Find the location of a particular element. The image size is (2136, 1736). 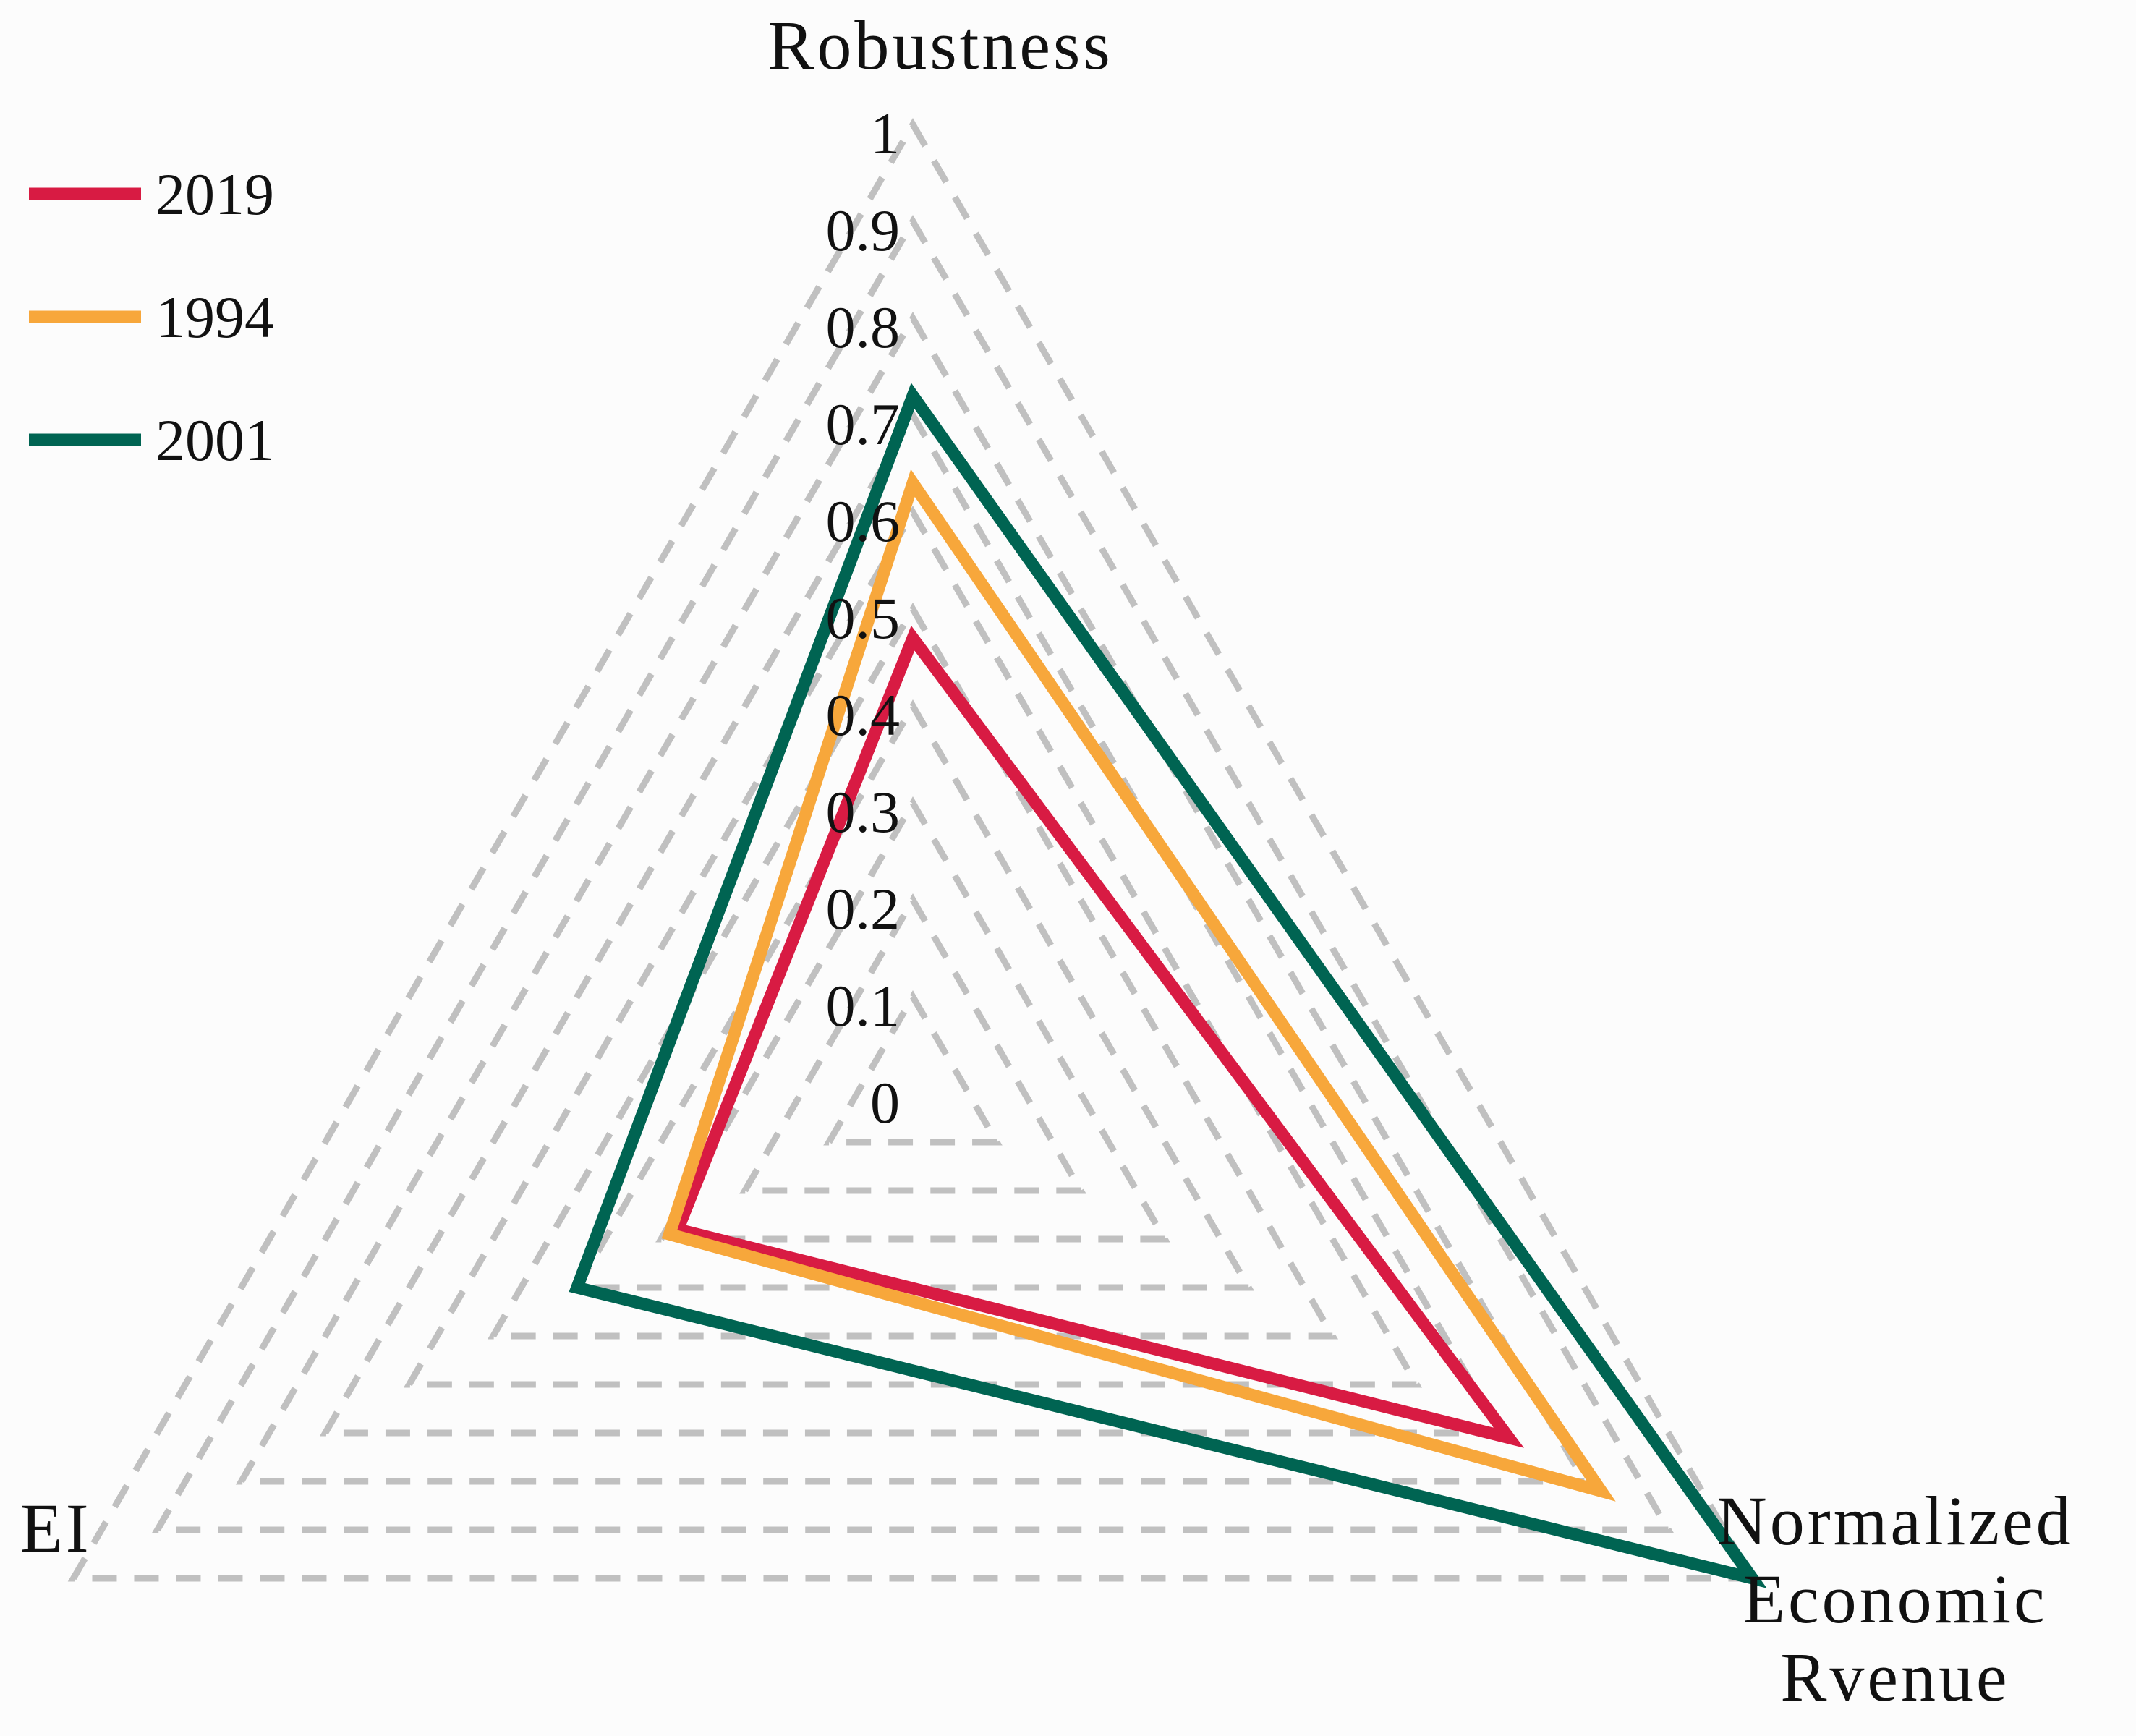

axis-label-line: Economic is located at coordinates (1895, 1599).